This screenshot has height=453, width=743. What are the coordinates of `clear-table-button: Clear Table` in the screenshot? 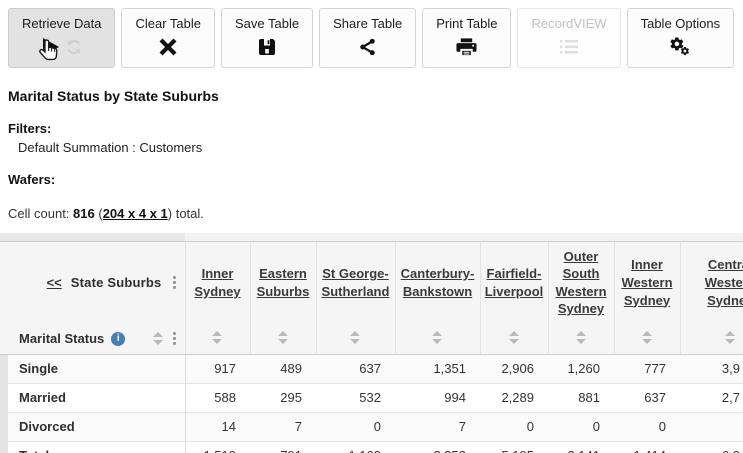 It's located at (168, 38).